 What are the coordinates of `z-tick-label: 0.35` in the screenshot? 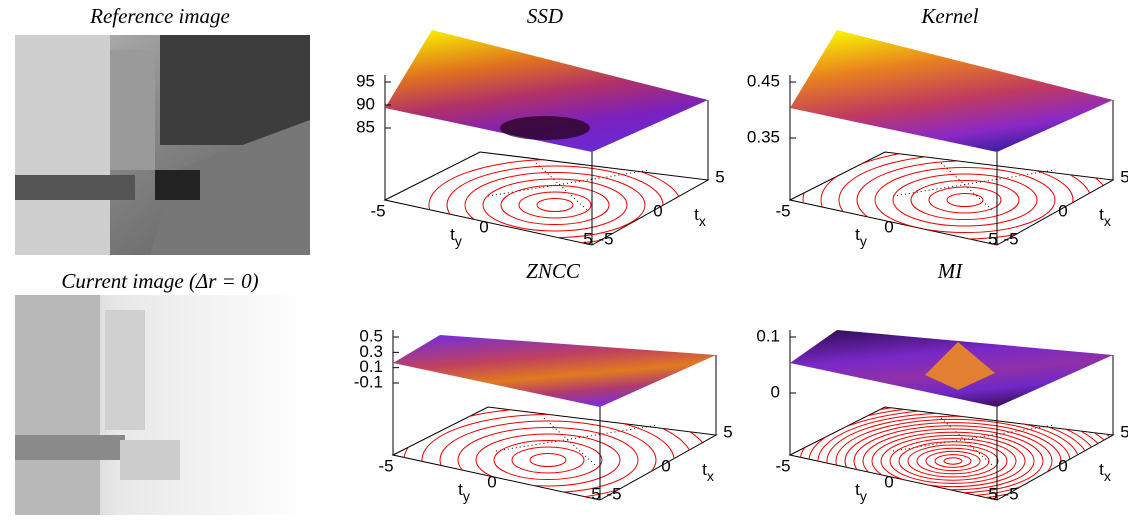 It's located at (763, 136).